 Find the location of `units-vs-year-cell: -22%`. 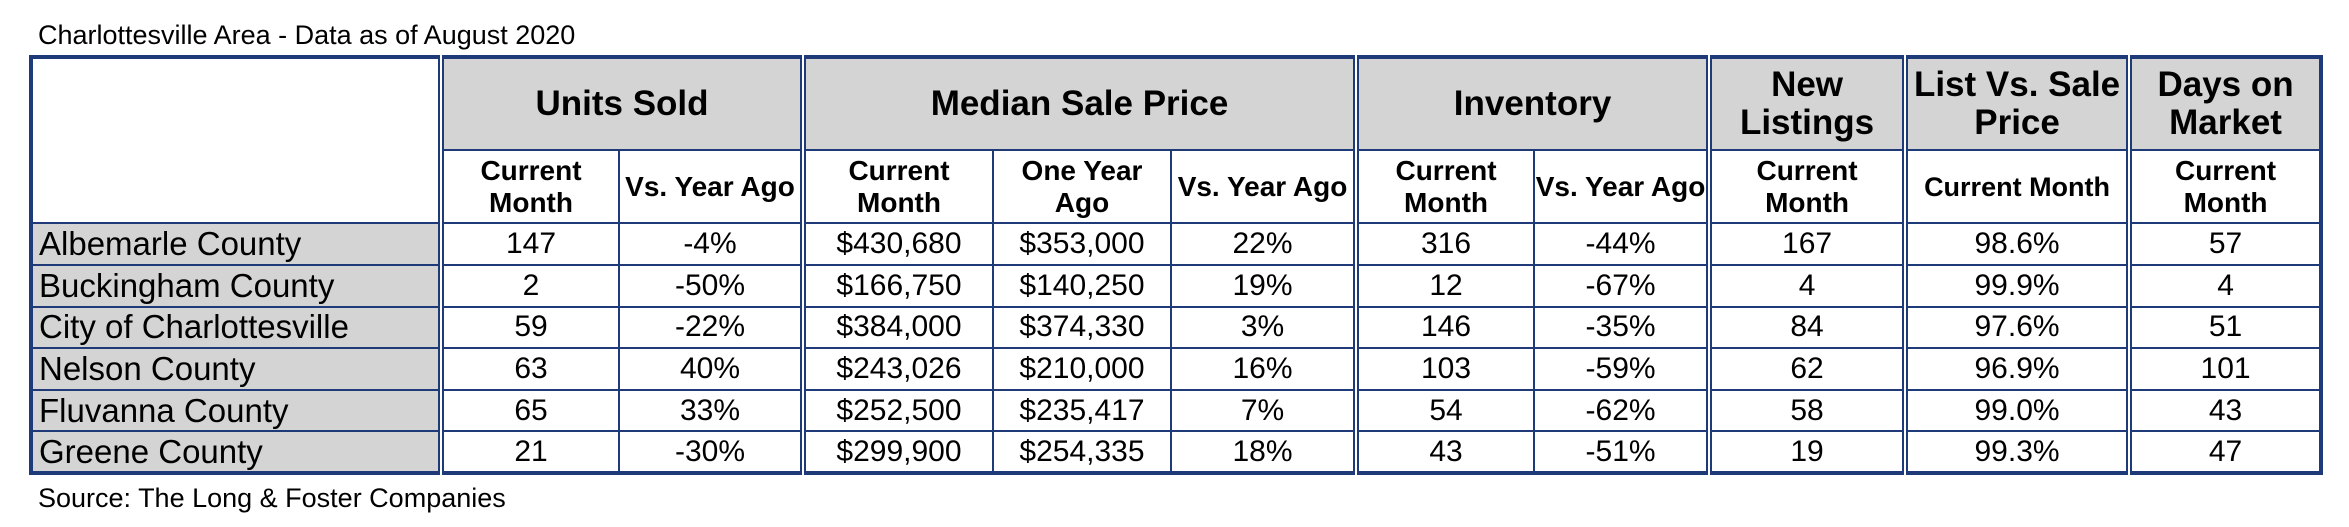

units-vs-year-cell: -22% is located at coordinates (711, 327).